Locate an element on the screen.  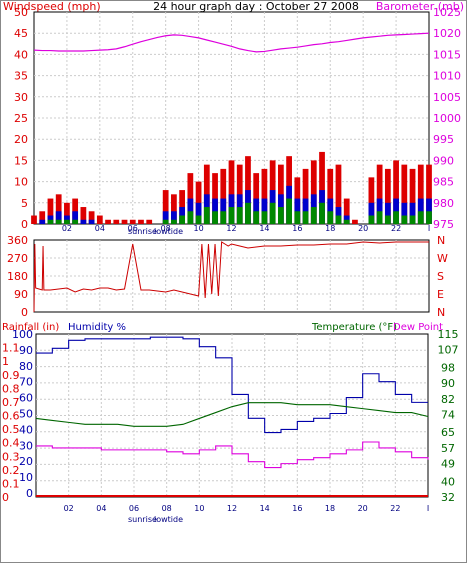
direction-tick-label: 0 is located at coordinates (24, 312).